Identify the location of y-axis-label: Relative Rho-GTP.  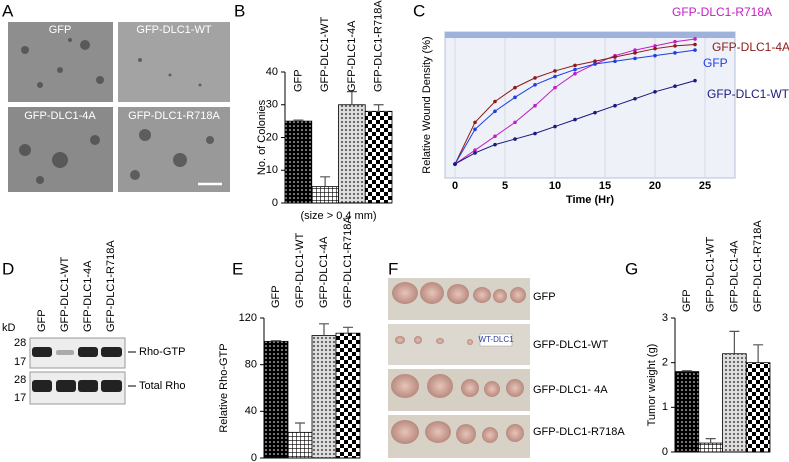
(224, 387).